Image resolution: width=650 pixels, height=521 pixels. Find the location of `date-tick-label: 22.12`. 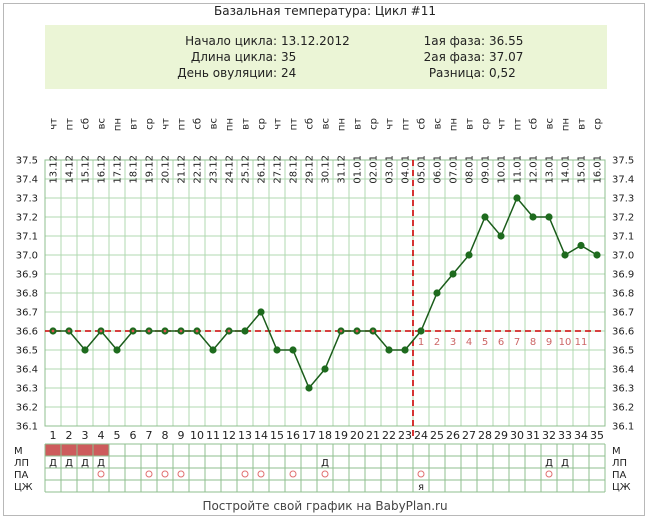

date-tick-label: 22.12 is located at coordinates (198, 169).